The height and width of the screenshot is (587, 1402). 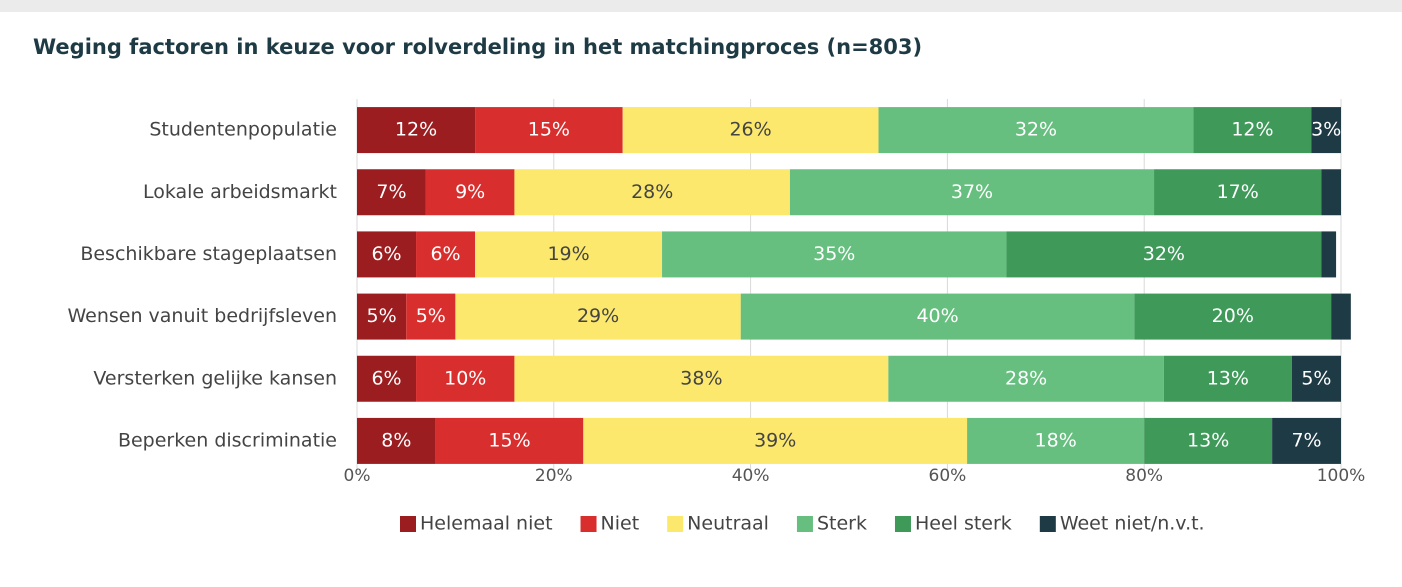 What do you see at coordinates (240, 192) in the screenshot?
I see `y-tick-label: Lokale arbeidsmarkt` at bounding box center [240, 192].